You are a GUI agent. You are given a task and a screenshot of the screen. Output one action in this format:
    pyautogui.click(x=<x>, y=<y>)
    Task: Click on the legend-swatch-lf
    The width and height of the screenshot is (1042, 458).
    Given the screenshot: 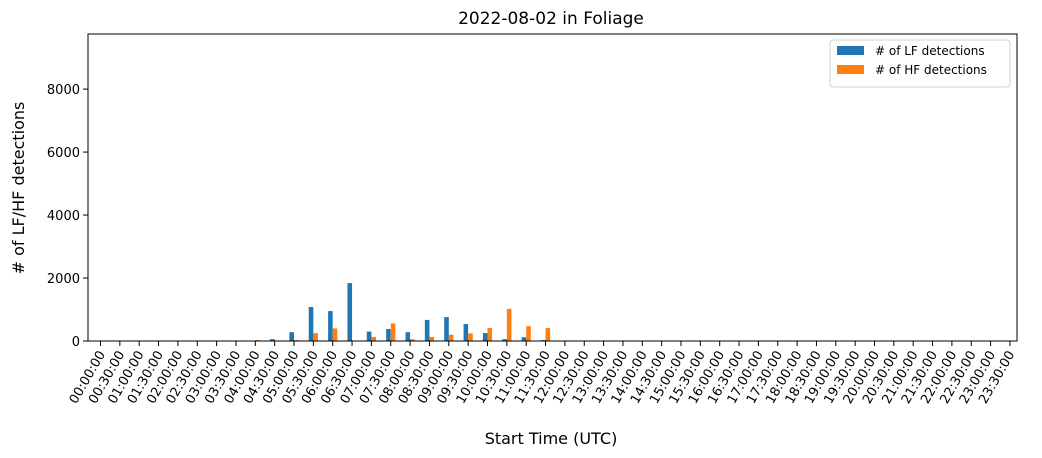 What is the action you would take?
    pyautogui.click(x=850, y=50)
    